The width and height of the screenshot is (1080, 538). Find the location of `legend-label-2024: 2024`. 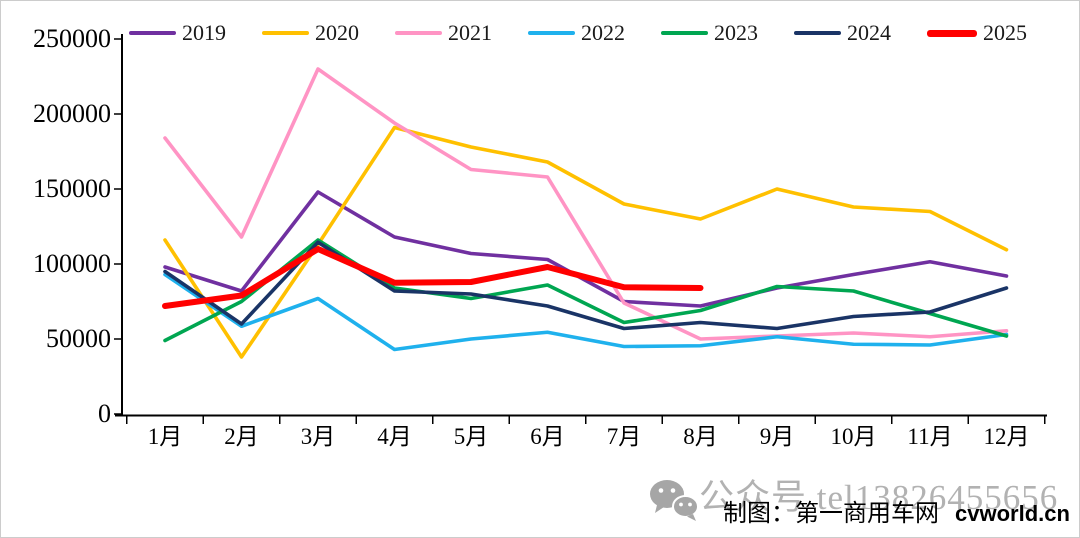

legend-label-2024: 2024 is located at coordinates (869, 32).